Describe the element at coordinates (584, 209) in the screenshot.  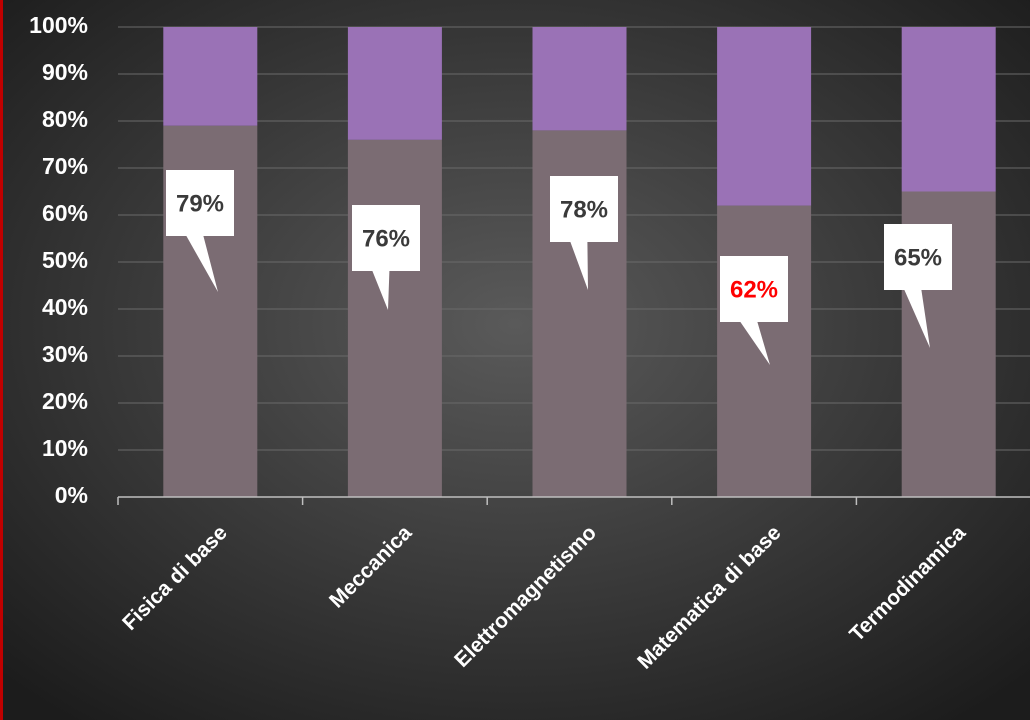
I see `data-label: 78%` at that location.